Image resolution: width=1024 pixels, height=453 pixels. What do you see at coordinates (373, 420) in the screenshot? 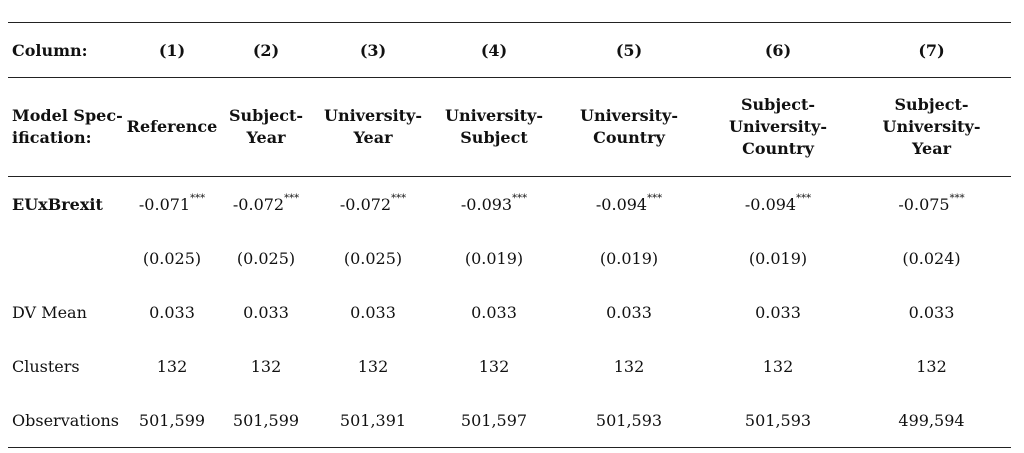
I see `table-cell: 501,391` at bounding box center [373, 420].